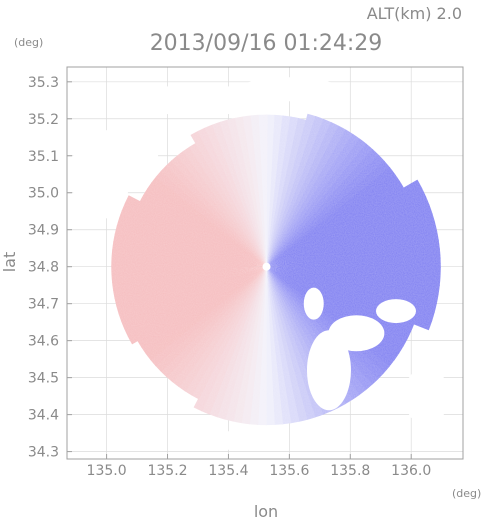 This screenshot has width=491, height=521. Describe the element at coordinates (266, 266) in the screenshot. I see `radar-site-marker` at that location.